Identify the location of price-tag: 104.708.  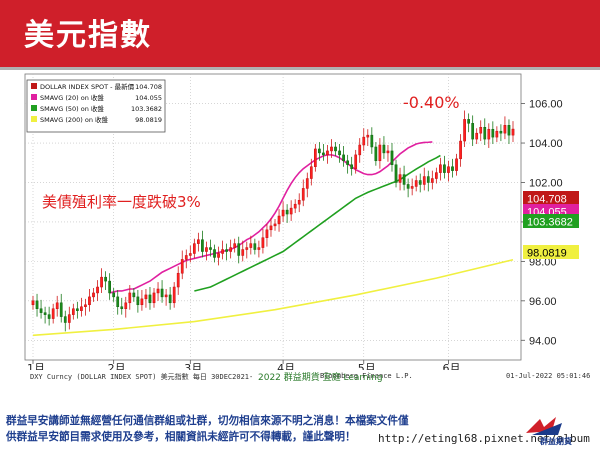
(551, 198).